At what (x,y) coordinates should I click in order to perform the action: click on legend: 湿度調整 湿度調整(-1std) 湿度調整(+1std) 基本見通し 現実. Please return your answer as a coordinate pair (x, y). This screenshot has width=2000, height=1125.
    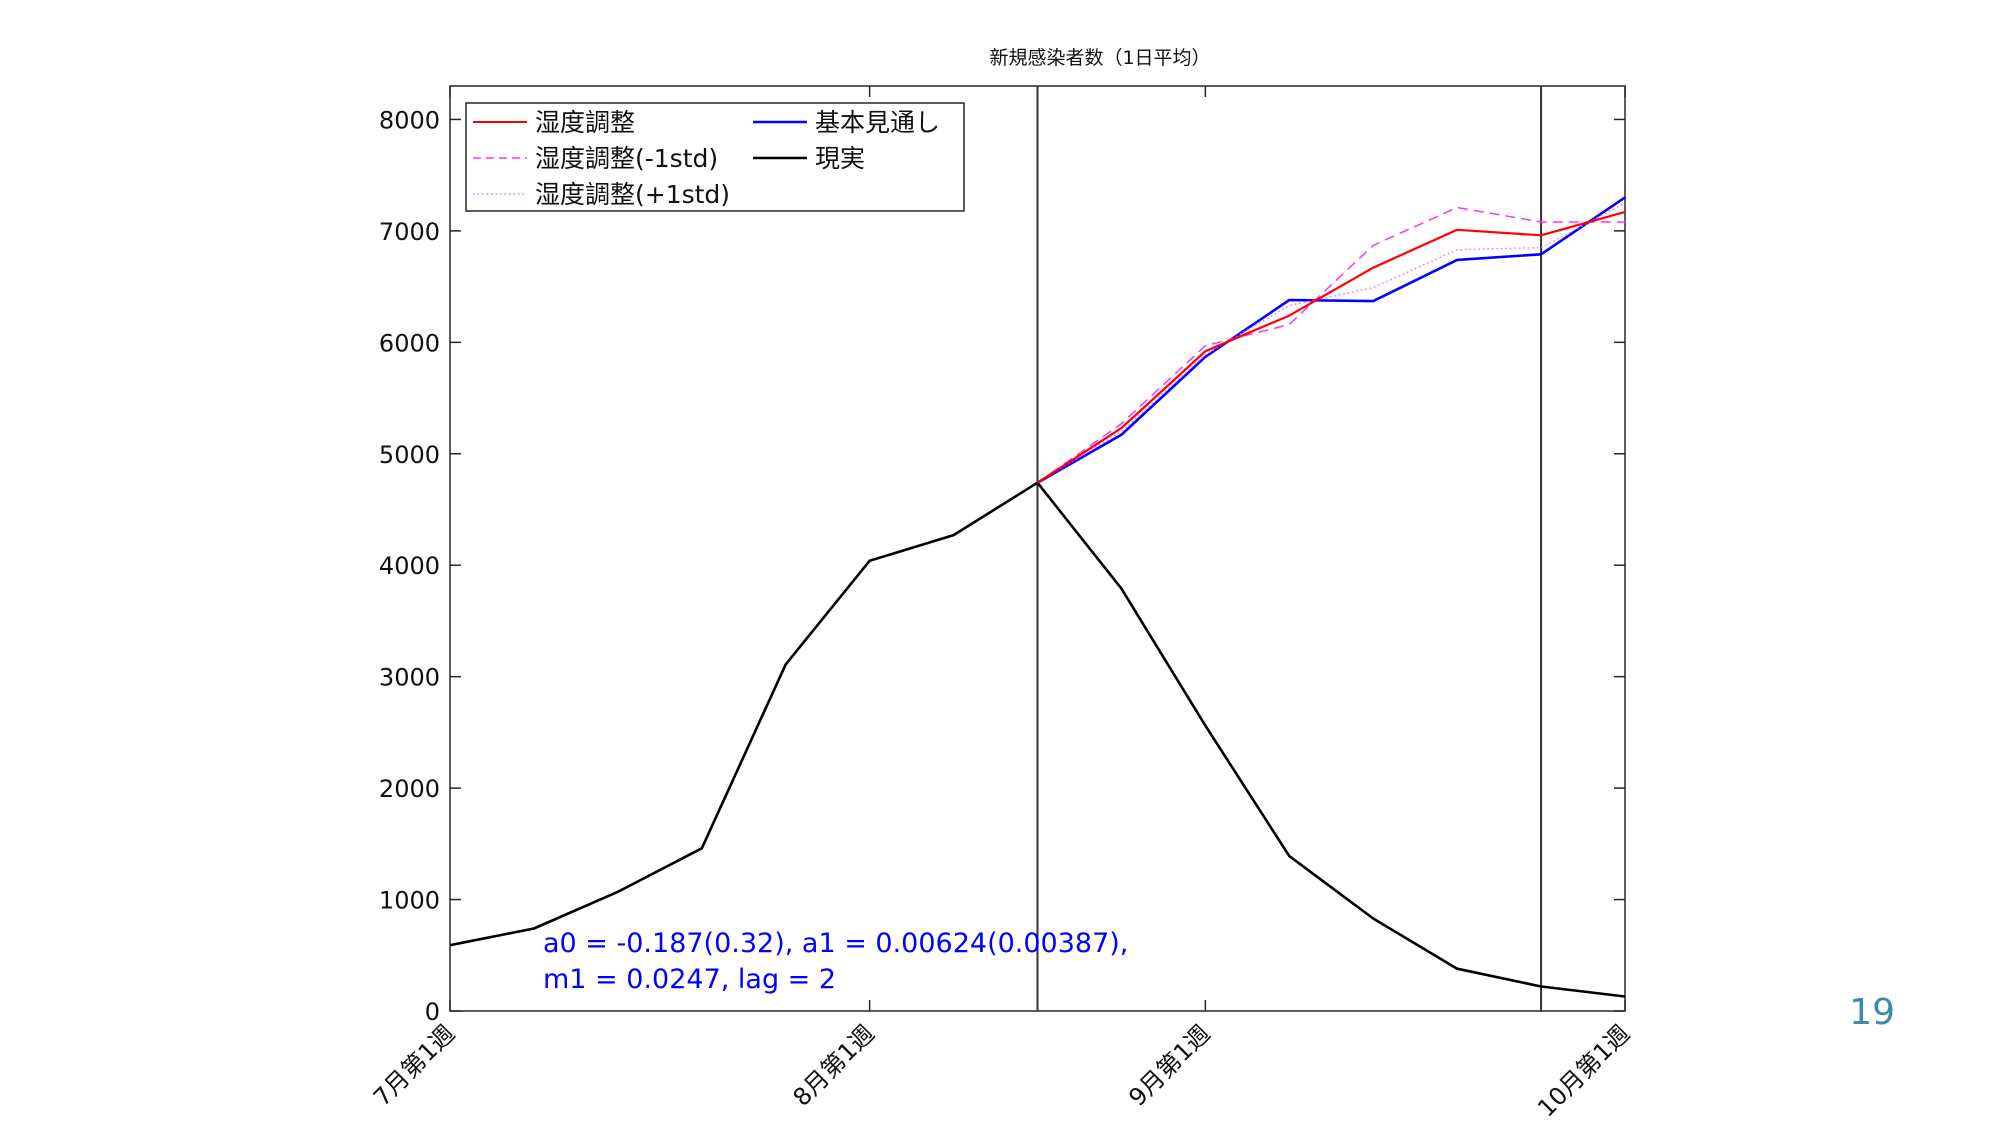
    Looking at the image, I should click on (715, 157).